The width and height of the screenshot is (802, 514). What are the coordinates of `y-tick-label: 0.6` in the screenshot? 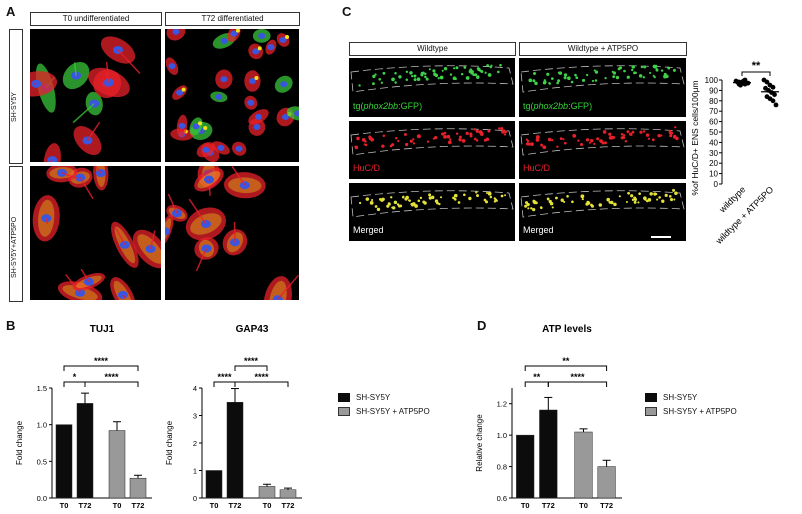 It's located at (502, 498).